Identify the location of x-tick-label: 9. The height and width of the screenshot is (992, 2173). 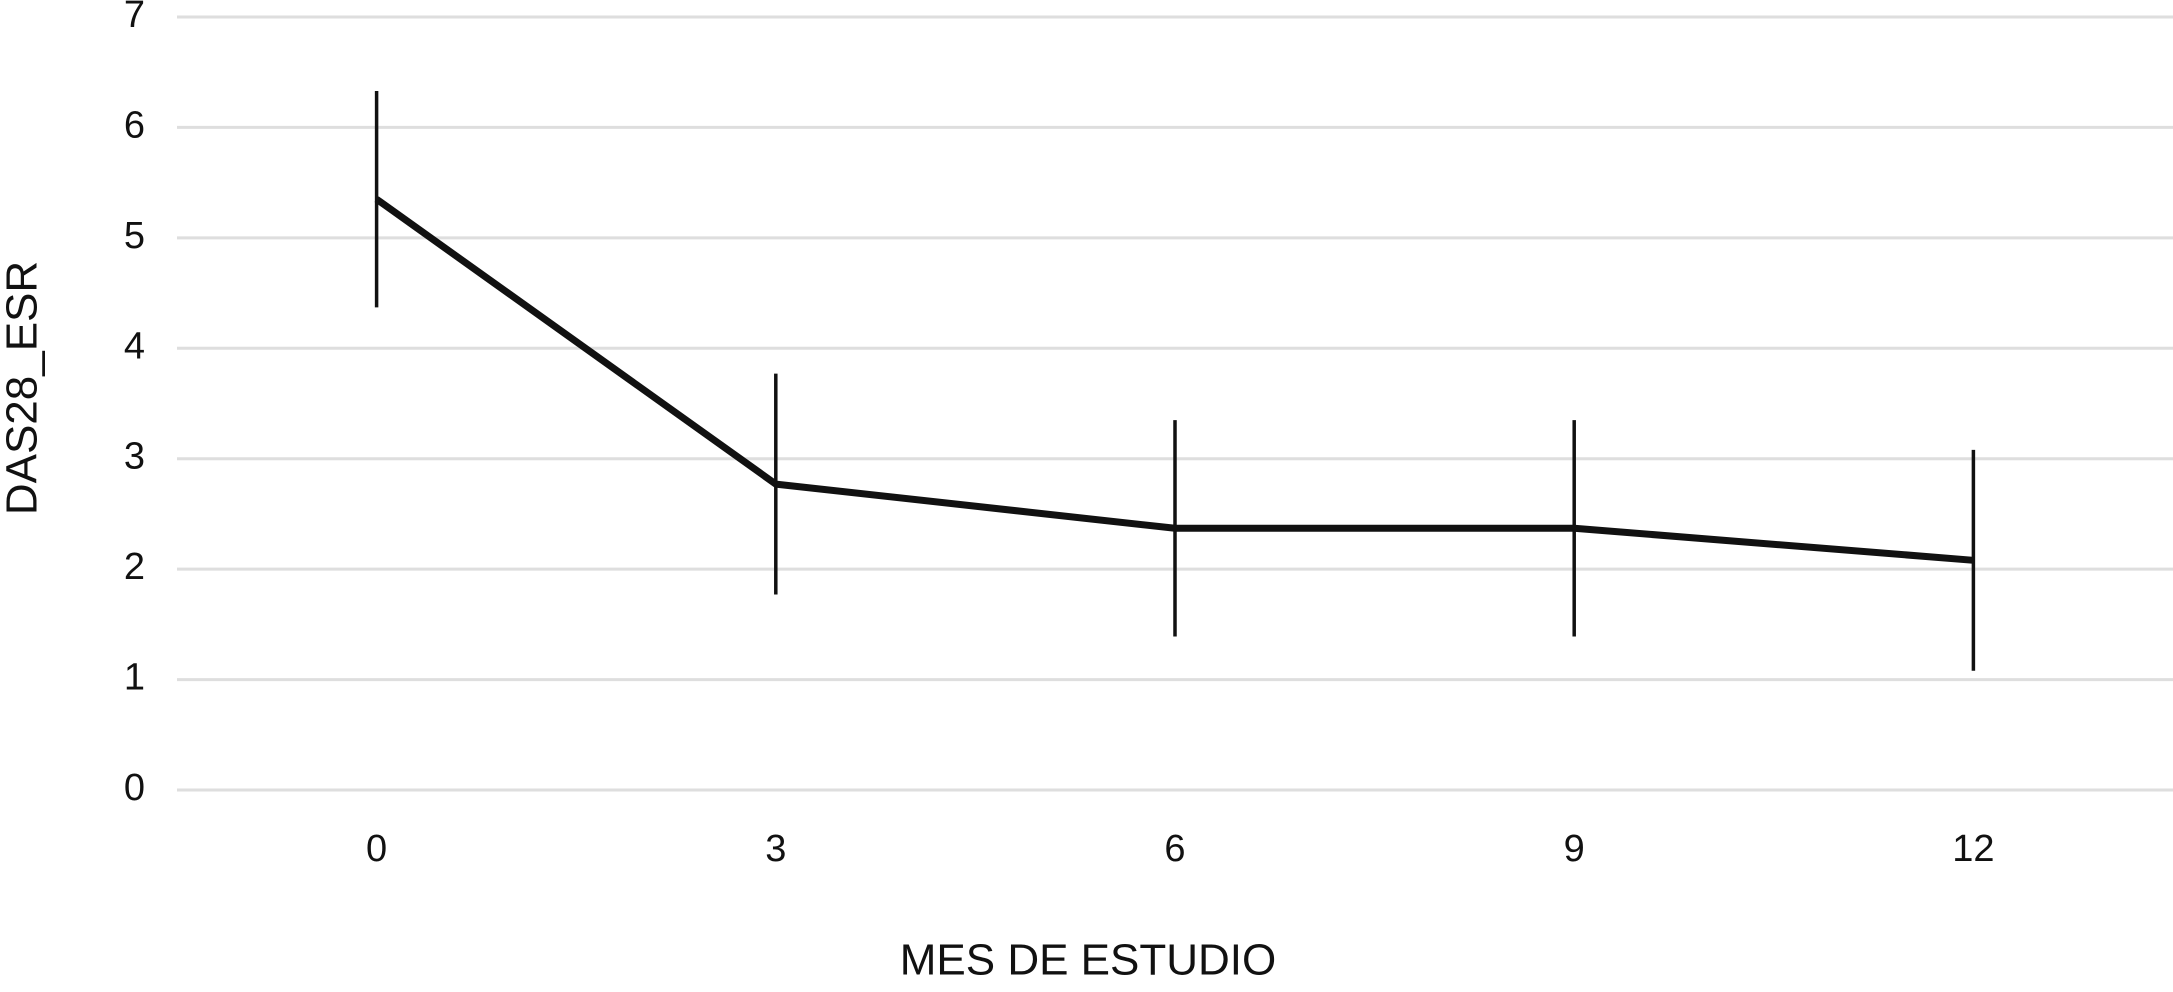
(1574, 849).